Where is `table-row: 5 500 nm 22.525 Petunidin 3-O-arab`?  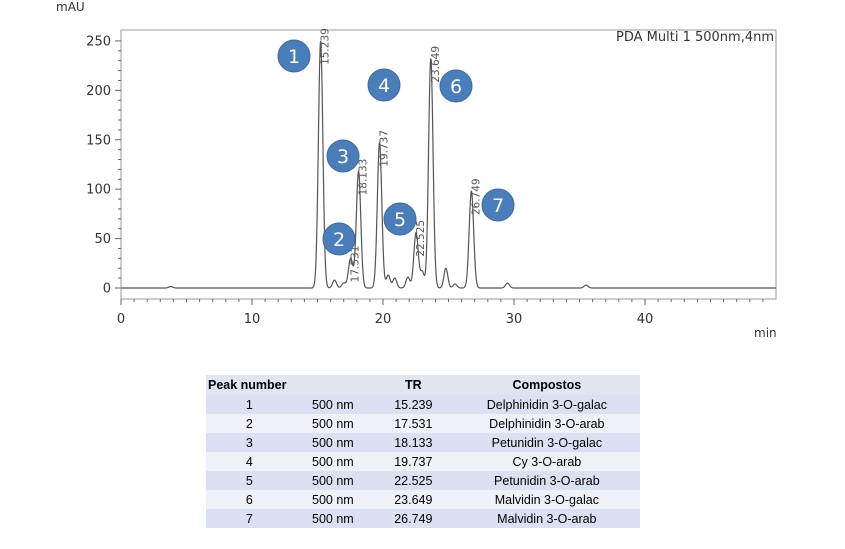 table-row: 5 500 nm 22.525 Petunidin 3-O-arab is located at coordinates (423, 480).